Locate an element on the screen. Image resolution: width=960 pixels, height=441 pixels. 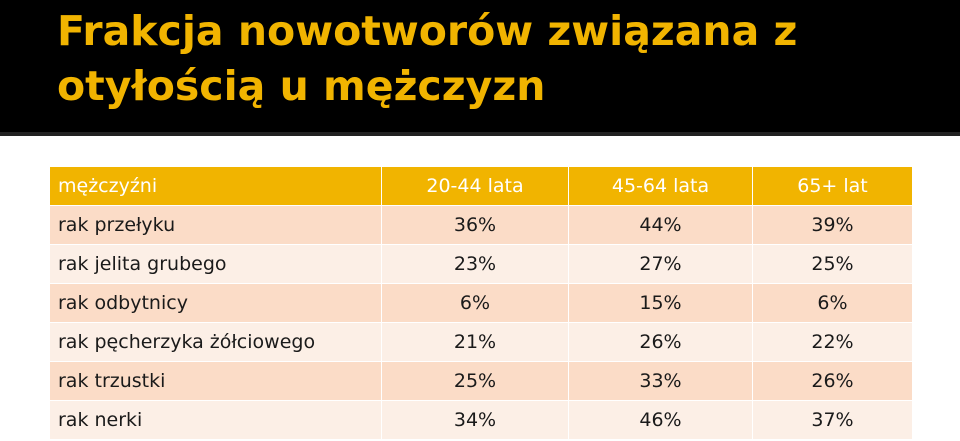
table-row: rak przełyku 36% 44% 39% is located at coordinates (481, 225).